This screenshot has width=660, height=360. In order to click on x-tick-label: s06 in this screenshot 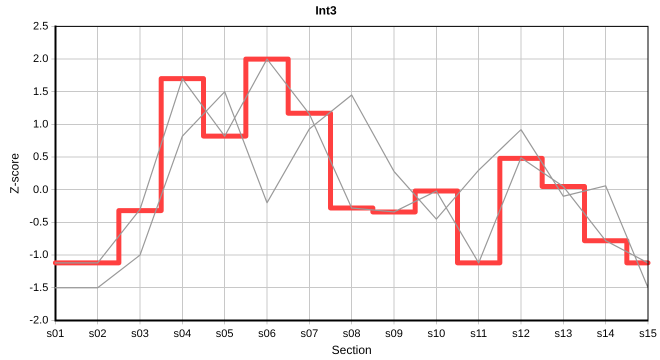, I will do `click(267, 334)`.